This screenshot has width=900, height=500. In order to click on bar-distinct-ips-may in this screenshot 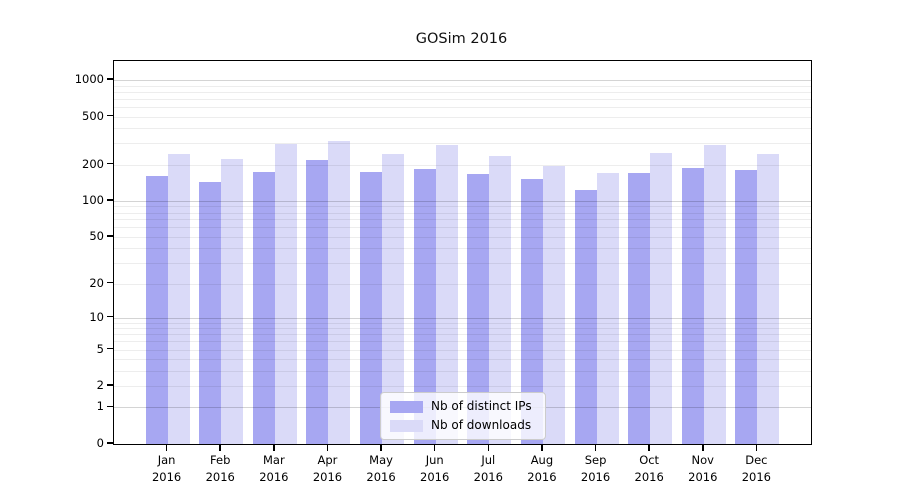, I will do `click(371, 307)`.